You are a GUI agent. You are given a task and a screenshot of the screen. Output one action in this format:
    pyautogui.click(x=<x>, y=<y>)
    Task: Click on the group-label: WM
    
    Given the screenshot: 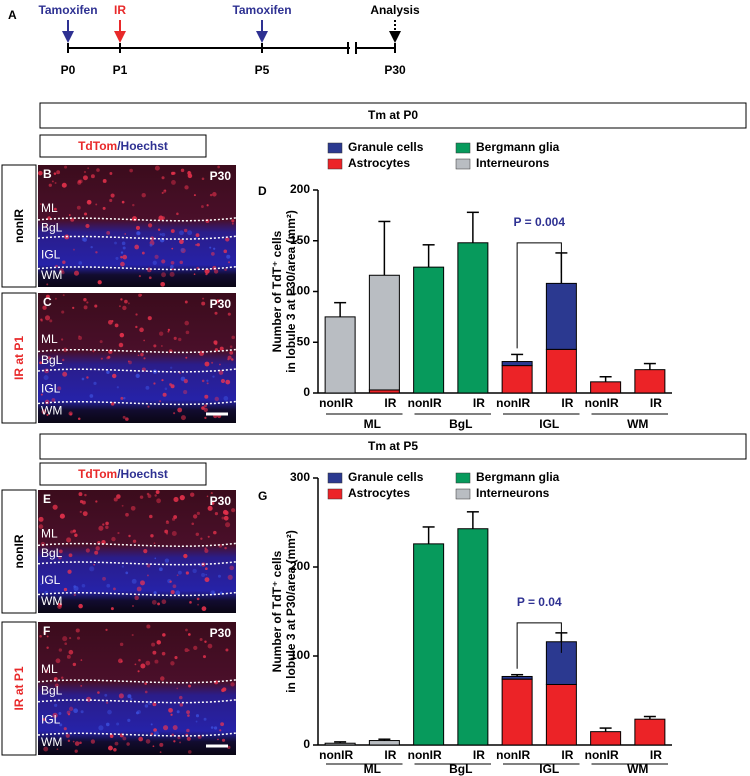 What is the action you would take?
    pyautogui.click(x=637, y=769)
    